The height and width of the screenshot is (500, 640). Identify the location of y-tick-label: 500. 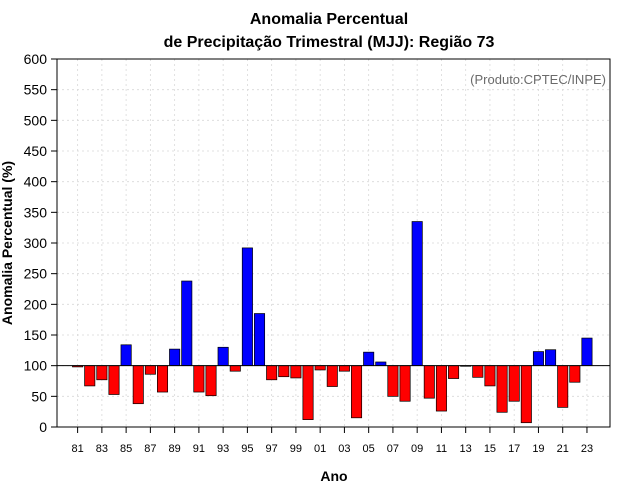
(36, 120).